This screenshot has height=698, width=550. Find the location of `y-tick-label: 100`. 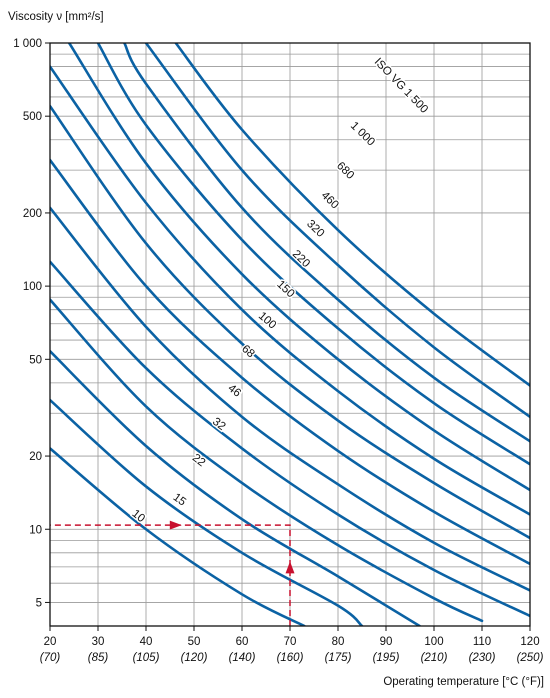

y-tick-label: 100 is located at coordinates (32, 287).